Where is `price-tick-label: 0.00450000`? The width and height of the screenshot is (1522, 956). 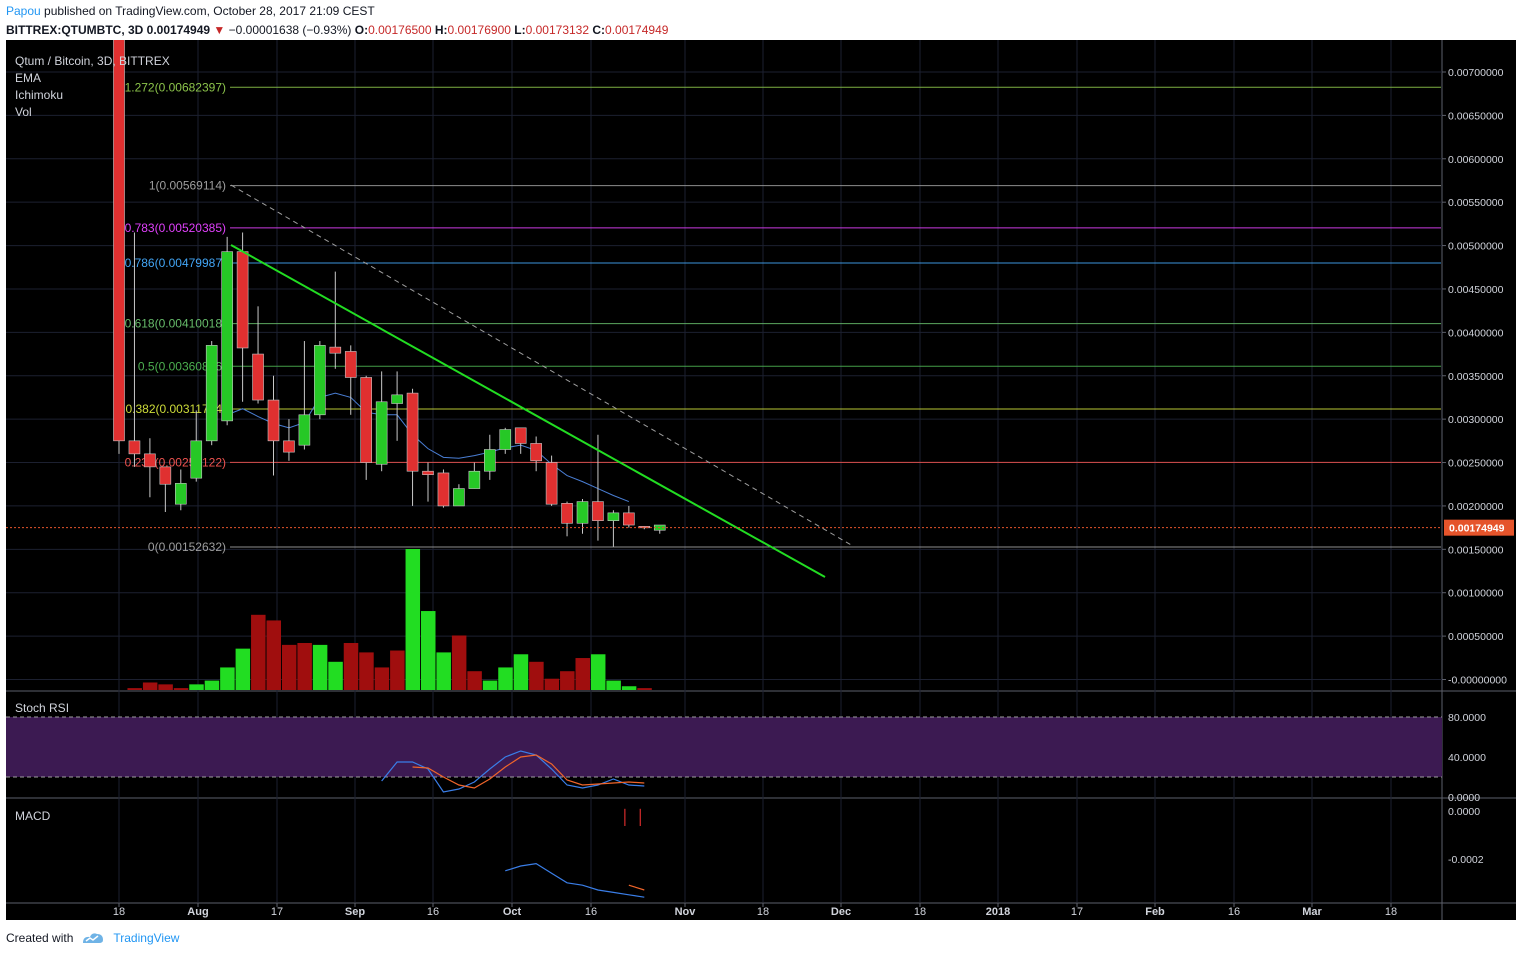
price-tick-label: 0.00450000 is located at coordinates (1476, 290).